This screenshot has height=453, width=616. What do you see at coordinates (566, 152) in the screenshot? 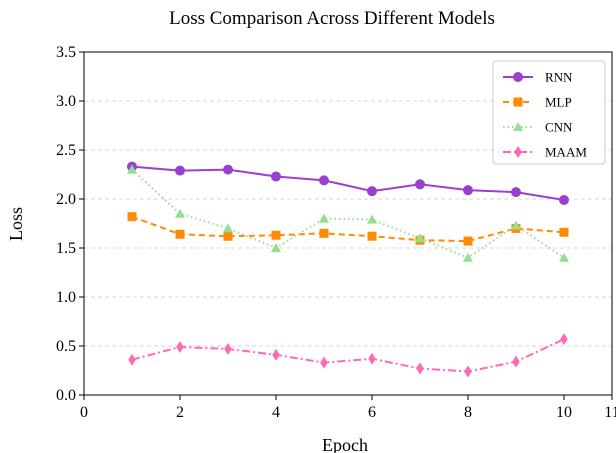
I see `legend-label-maam: MAAM` at bounding box center [566, 152].